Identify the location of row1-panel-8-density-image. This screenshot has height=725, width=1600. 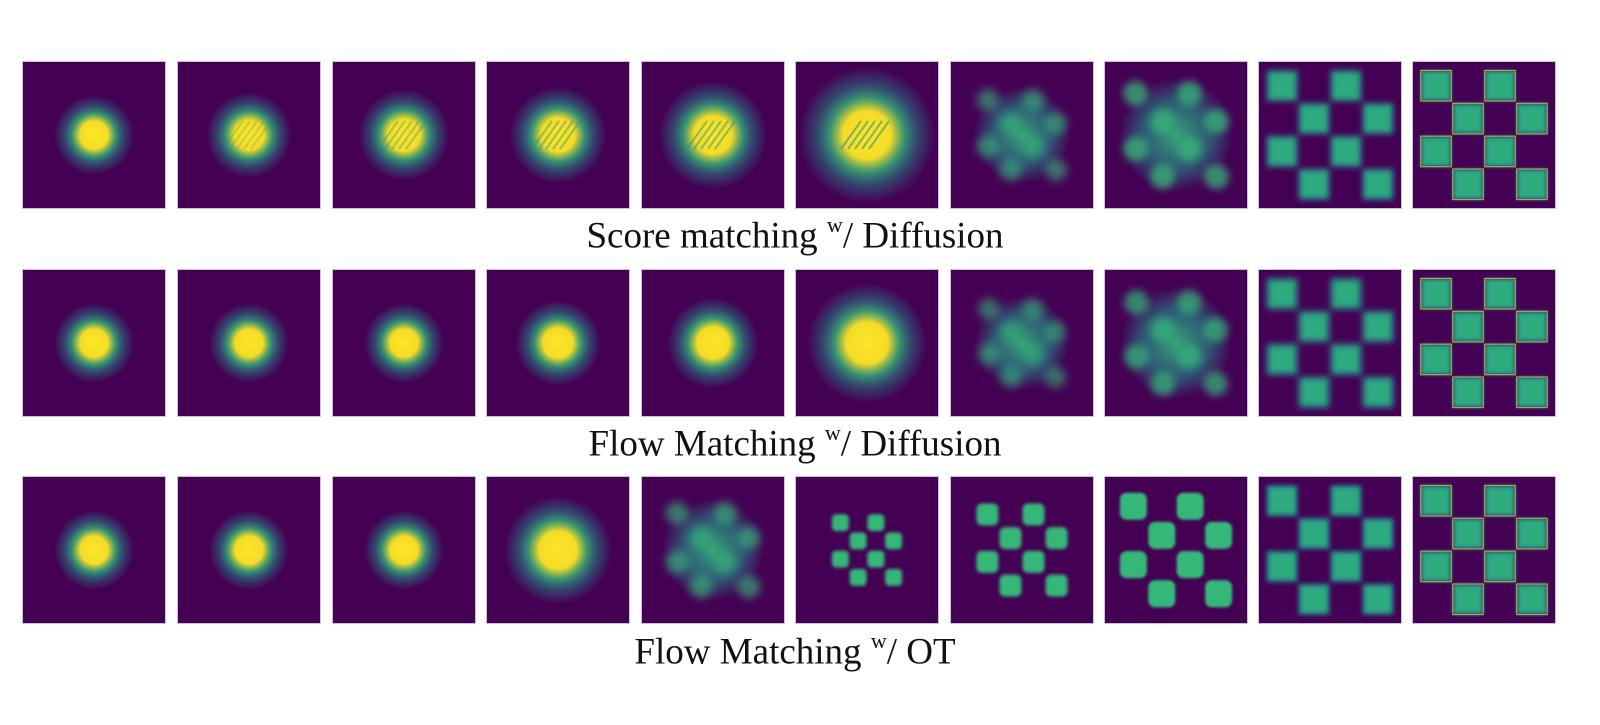
(1176, 135).